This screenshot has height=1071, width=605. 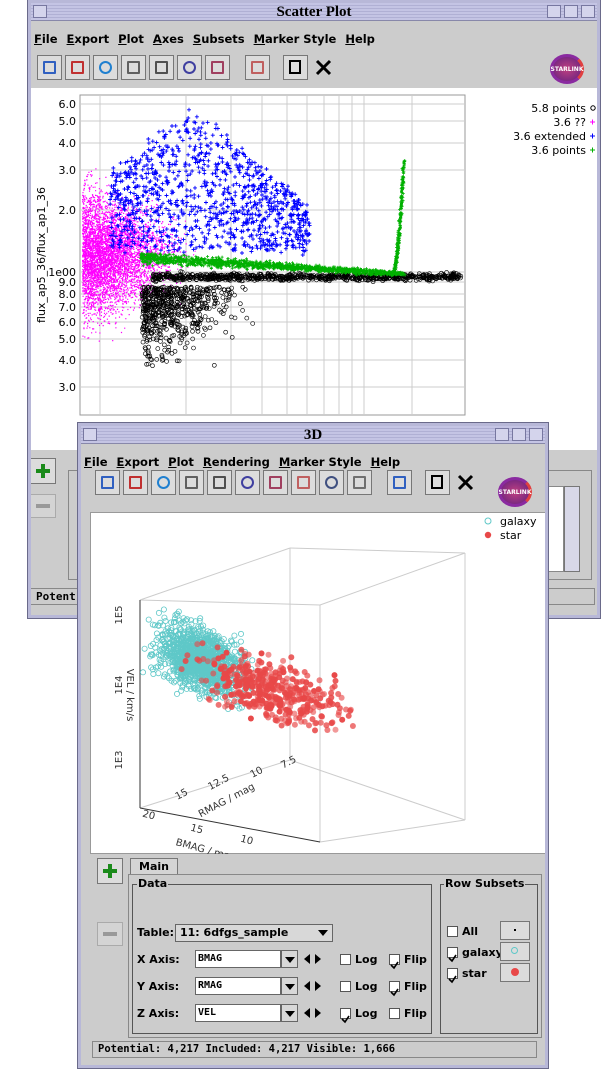 I want to click on column-field: RMAG, so click(x=238, y=986).